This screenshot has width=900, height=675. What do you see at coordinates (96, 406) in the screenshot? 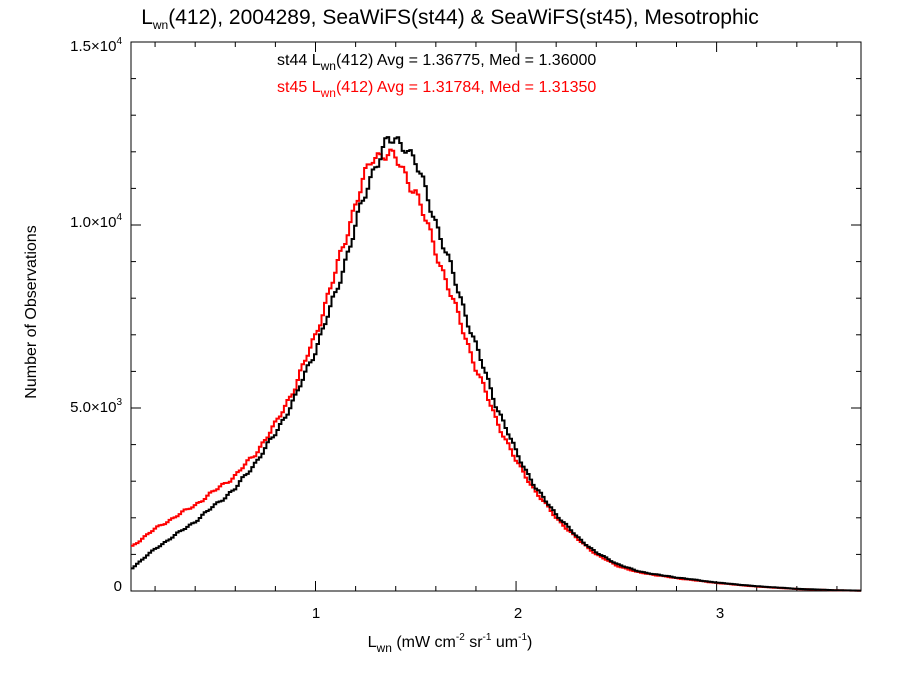
I see `y-tick-label-5000: 5.0×10³` at bounding box center [96, 406].